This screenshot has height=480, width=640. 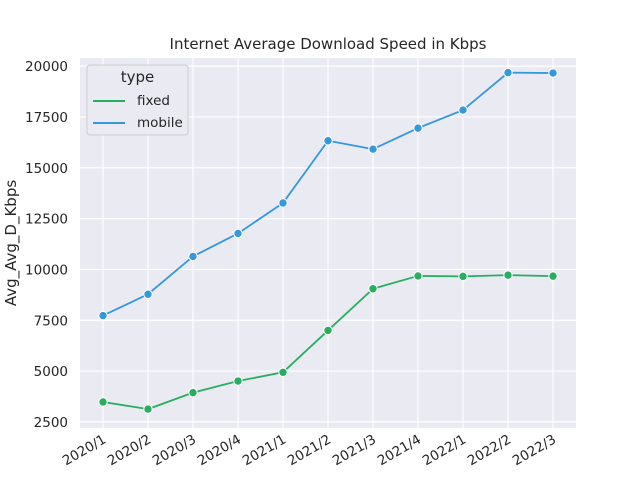 What do you see at coordinates (160, 123) in the screenshot?
I see `legend-label-mobile: mobile` at bounding box center [160, 123].